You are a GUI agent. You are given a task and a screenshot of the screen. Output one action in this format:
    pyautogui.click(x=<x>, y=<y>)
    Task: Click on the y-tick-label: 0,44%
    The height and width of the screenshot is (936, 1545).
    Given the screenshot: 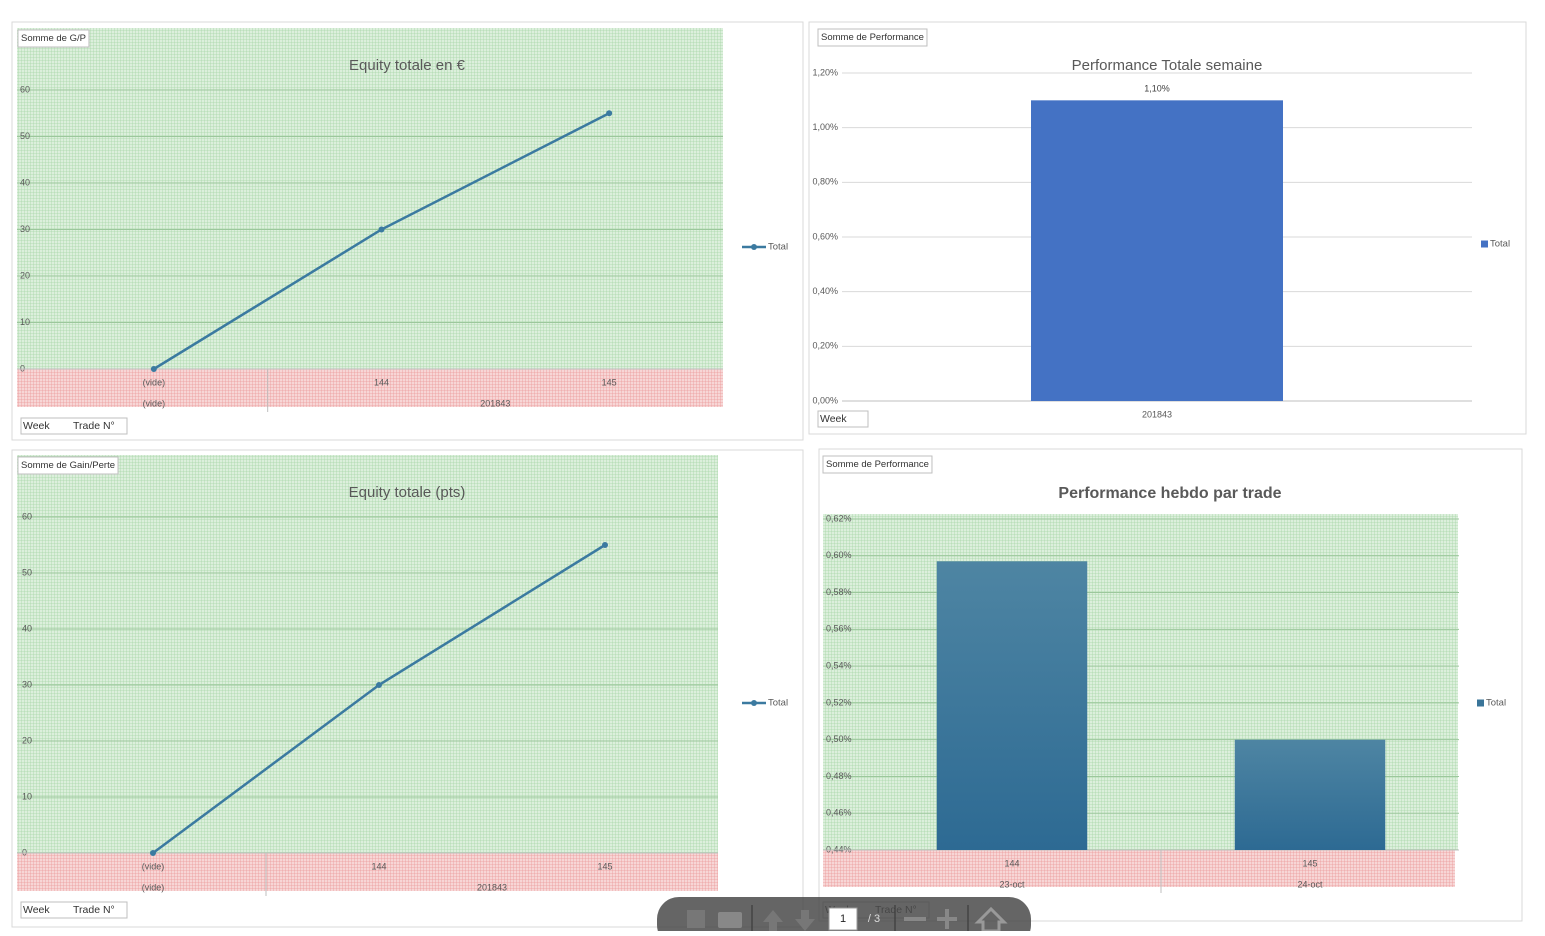 What is the action you would take?
    pyautogui.click(x=839, y=849)
    